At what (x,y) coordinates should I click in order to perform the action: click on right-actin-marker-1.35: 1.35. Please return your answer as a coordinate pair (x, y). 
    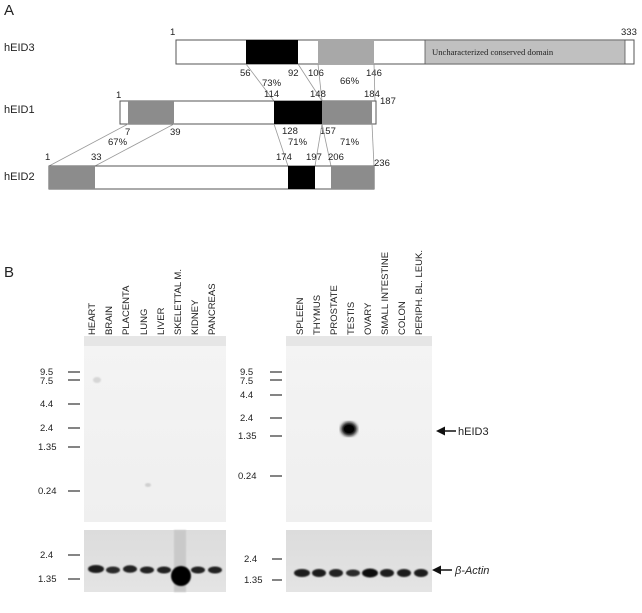
    Looking at the image, I should click on (253, 580).